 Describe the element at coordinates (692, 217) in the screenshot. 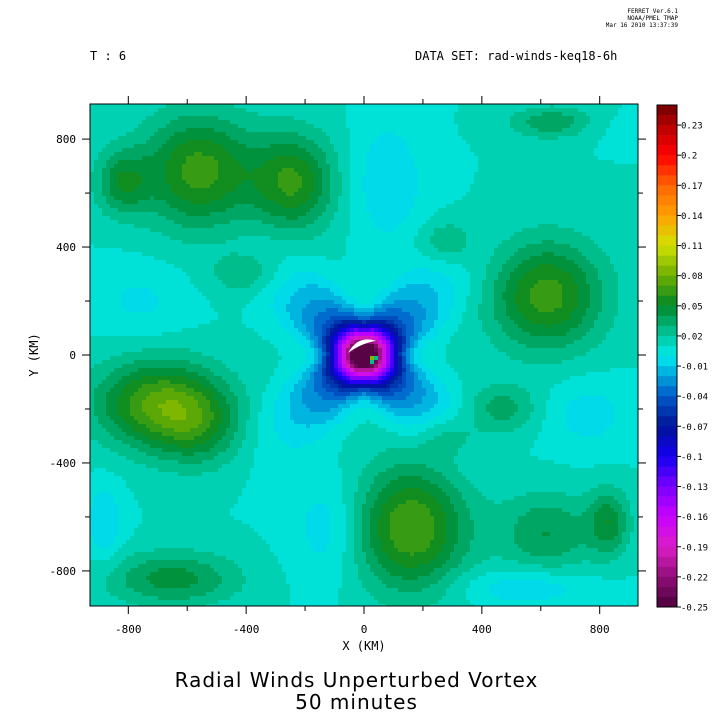

I see `colorbar-label: 0.14` at that location.